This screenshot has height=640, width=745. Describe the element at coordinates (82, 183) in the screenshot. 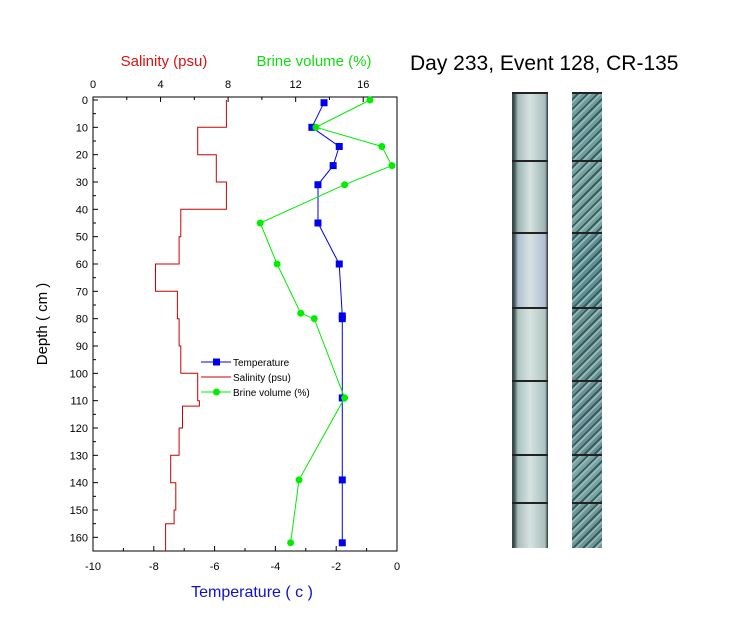

I see `y-tick-label: 30` at that location.